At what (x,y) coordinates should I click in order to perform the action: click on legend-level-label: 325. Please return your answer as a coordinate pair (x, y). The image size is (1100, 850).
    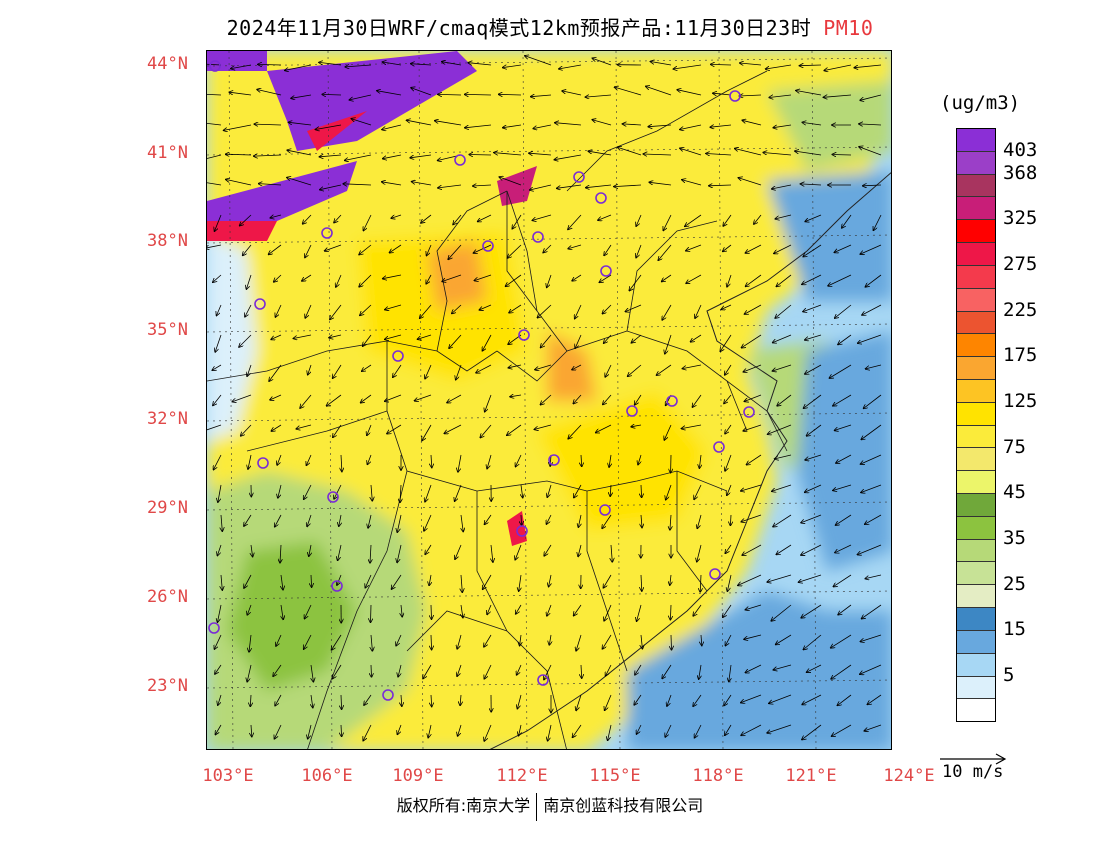
    Looking at the image, I should click on (1020, 218).